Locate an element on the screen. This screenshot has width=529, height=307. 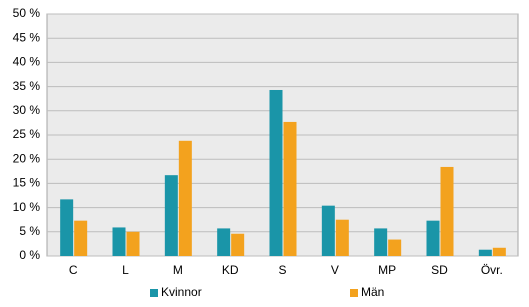
x-tick-label: L is located at coordinates (125, 270).